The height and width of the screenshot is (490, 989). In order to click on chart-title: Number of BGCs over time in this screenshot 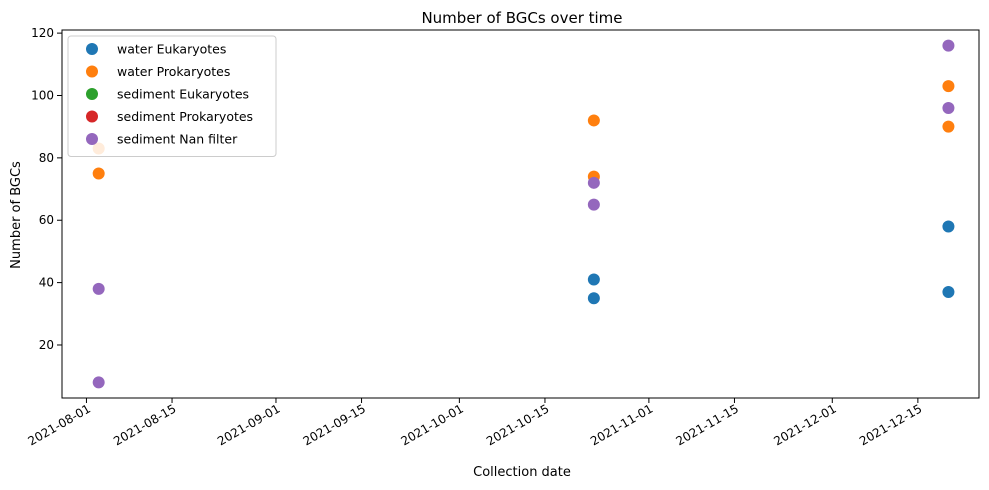, I will do `click(521, 18)`.